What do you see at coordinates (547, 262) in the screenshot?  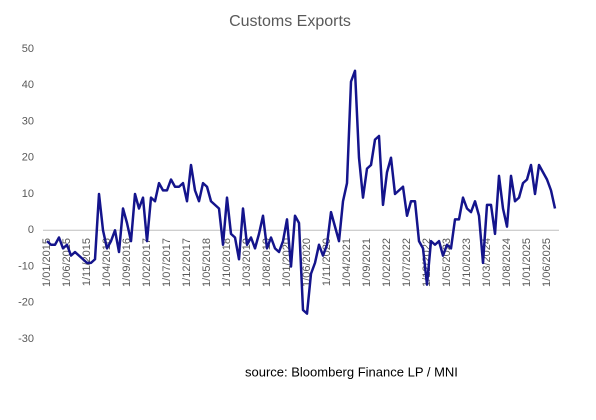 I see `x-tick-label: 1/06/2025` at bounding box center [547, 262].